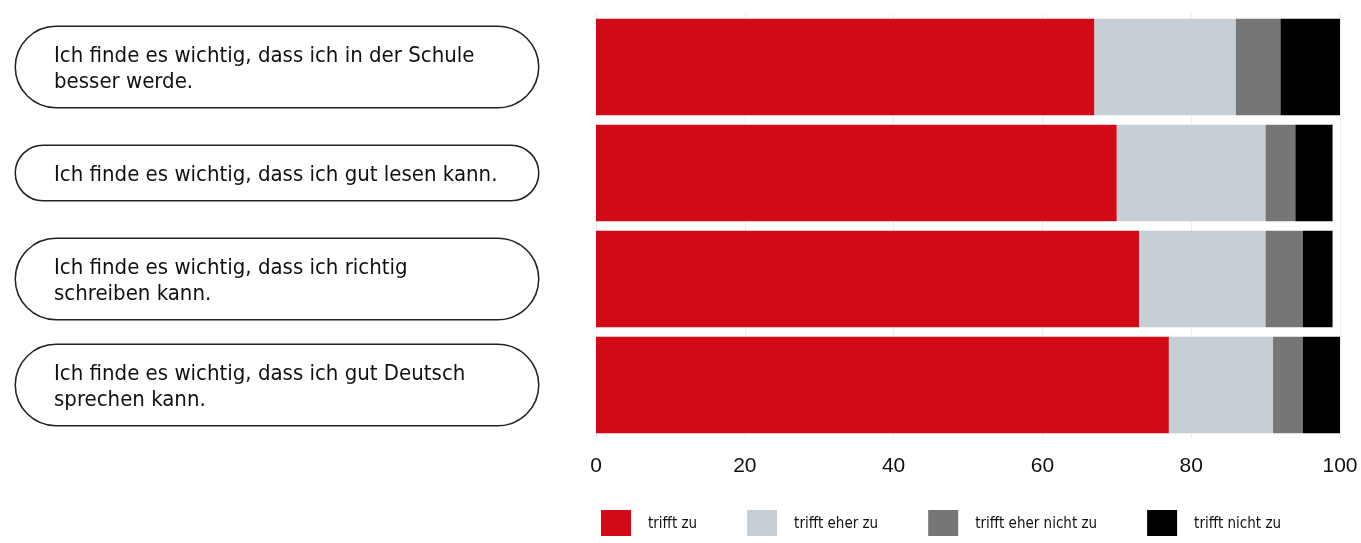  What do you see at coordinates (267, 67) in the screenshot?
I see `y-tick-label: Ich finde es wichtig, dass ich in der Schule besser werde.` at bounding box center [267, 67].